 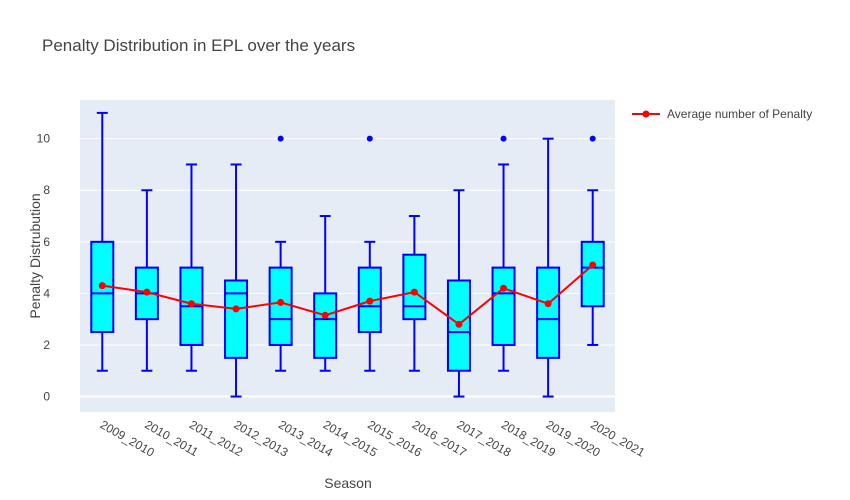 I want to click on average-line-series, so click(x=347, y=294).